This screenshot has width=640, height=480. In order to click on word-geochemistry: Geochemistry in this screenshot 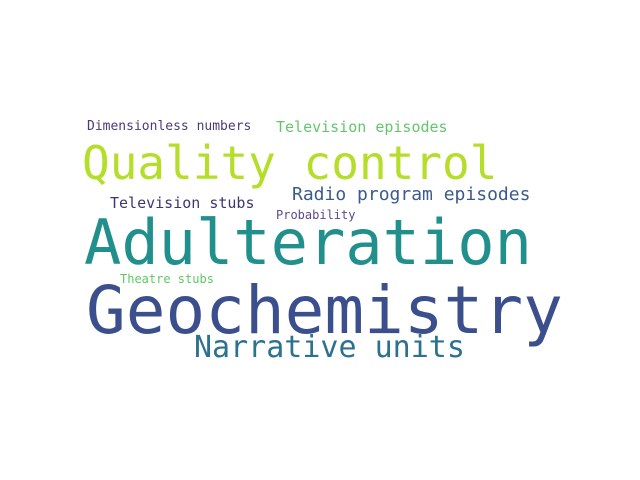, I will do `click(324, 310)`.